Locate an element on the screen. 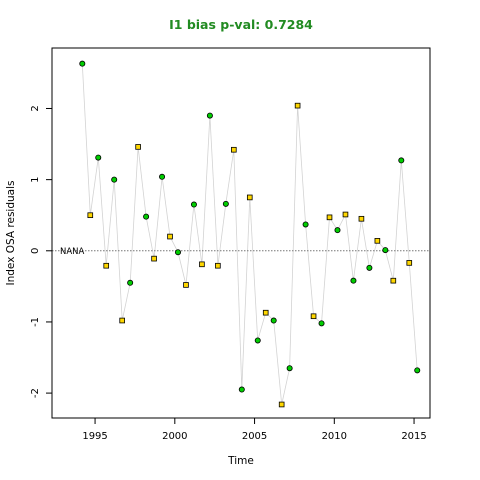  y-tick-label: -1 is located at coordinates (35, 322).